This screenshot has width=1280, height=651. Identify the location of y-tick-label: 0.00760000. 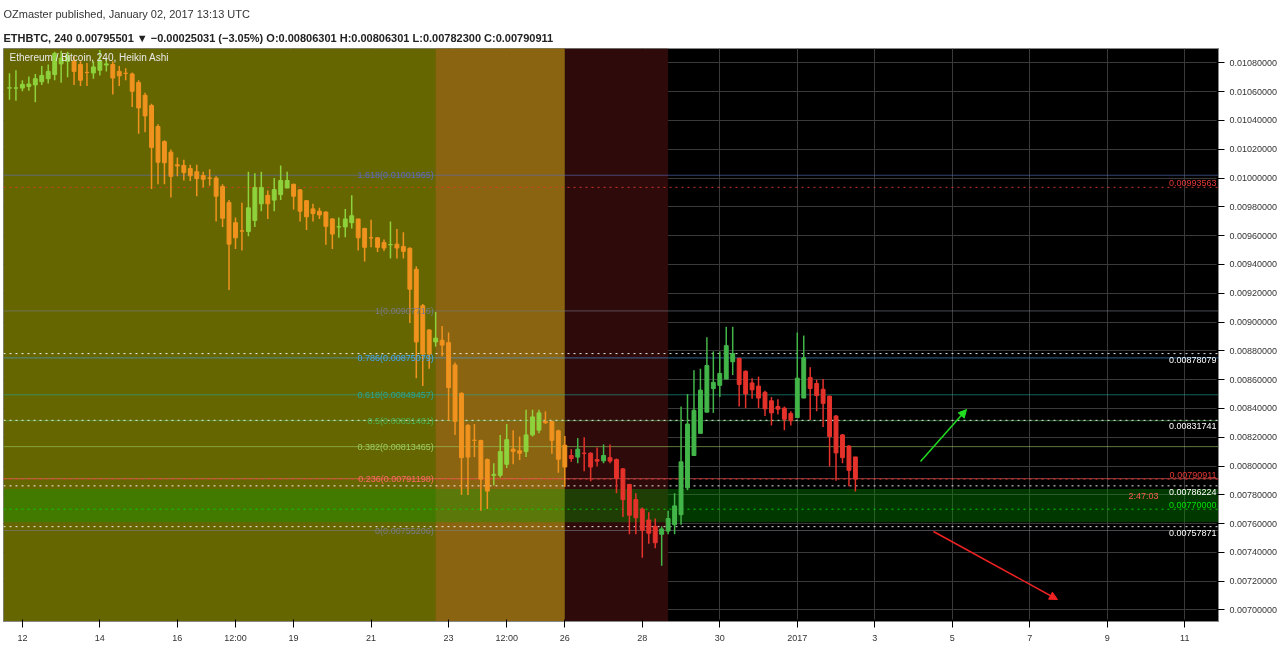
(1253, 523).